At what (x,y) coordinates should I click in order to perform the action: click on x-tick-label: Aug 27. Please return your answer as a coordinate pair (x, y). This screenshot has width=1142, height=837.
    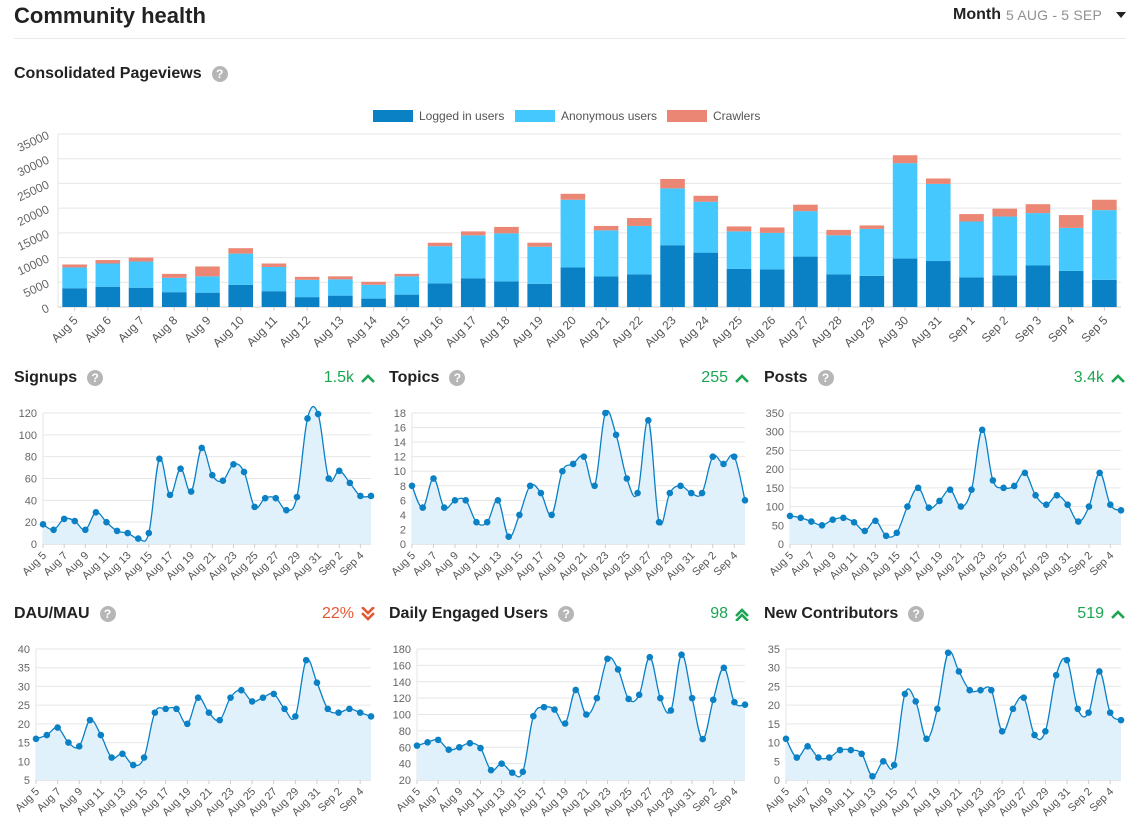
    Looking at the image, I should click on (637, 566).